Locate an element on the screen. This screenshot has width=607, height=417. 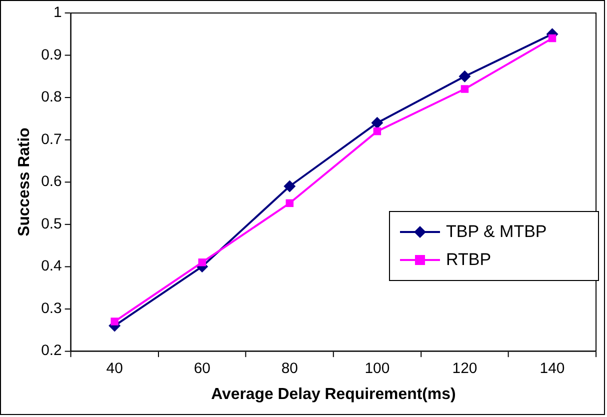
y-tick-label: 0.8 is located at coordinates (51, 97).